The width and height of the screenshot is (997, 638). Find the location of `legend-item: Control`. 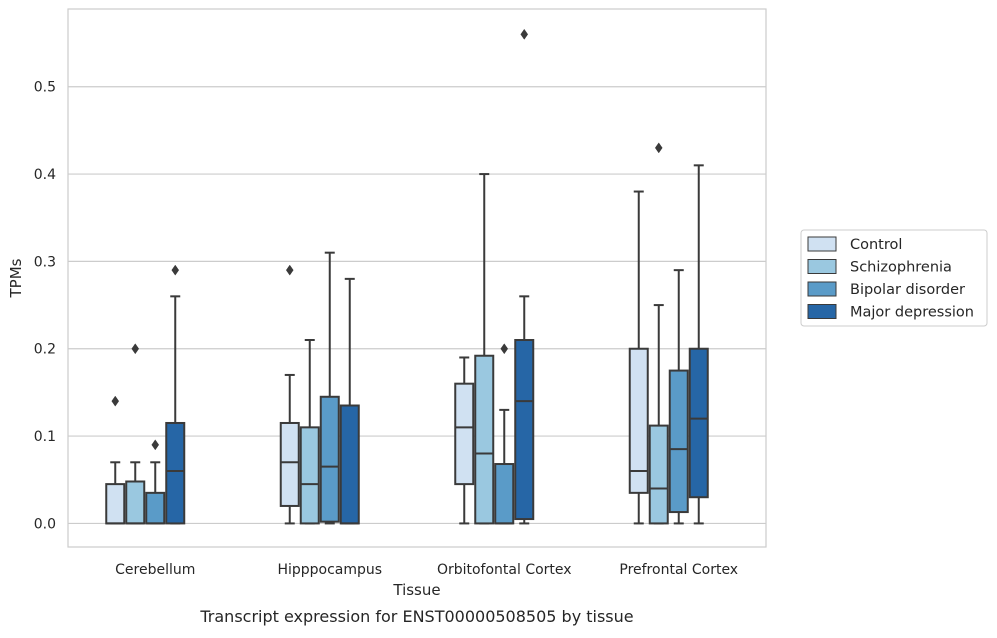

legend-item: Control is located at coordinates (854, 244).